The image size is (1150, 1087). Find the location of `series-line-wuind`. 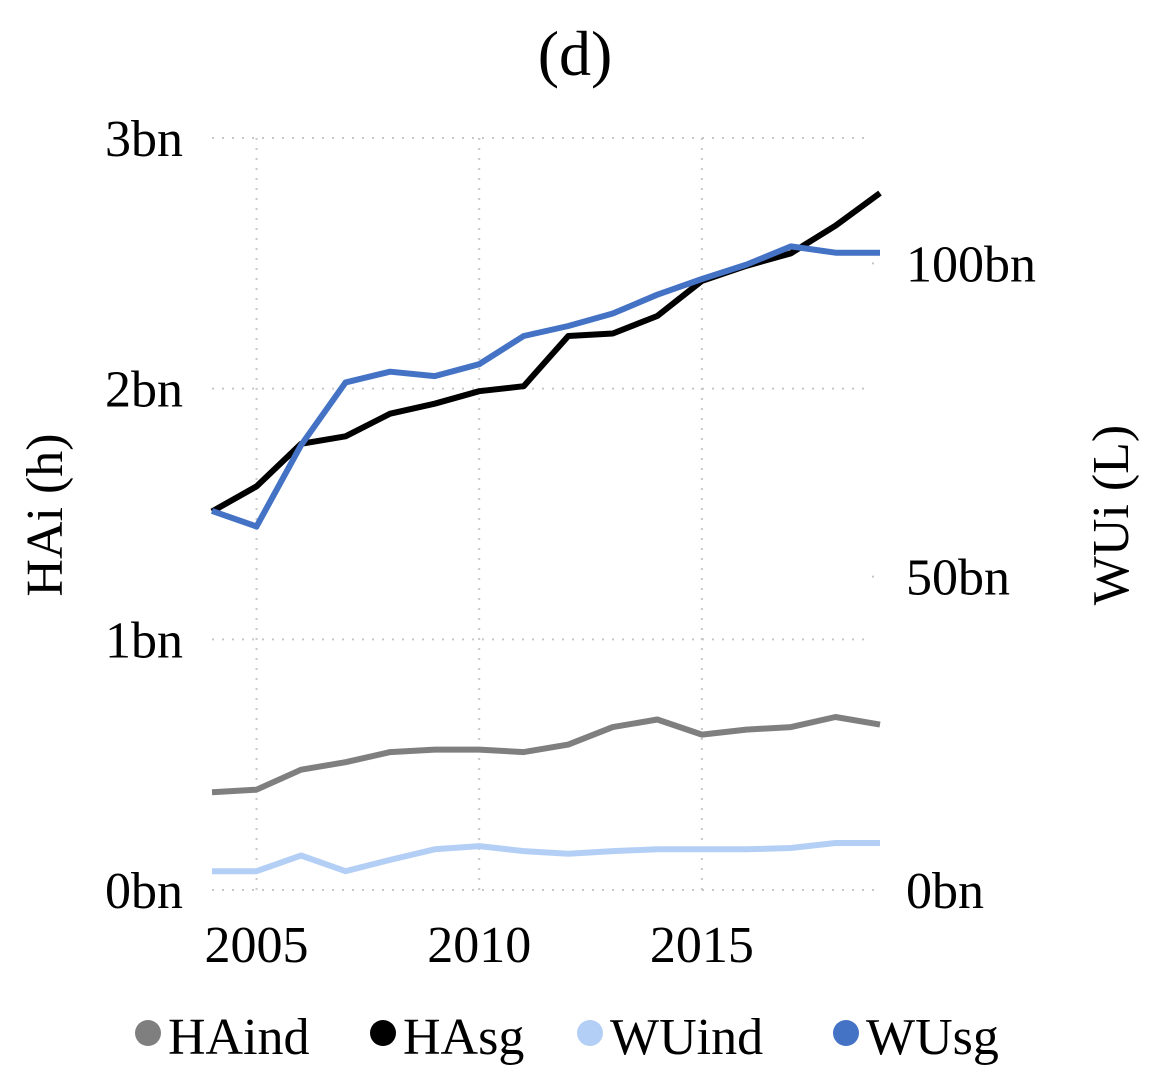

series-line-wuind is located at coordinates (546, 857).